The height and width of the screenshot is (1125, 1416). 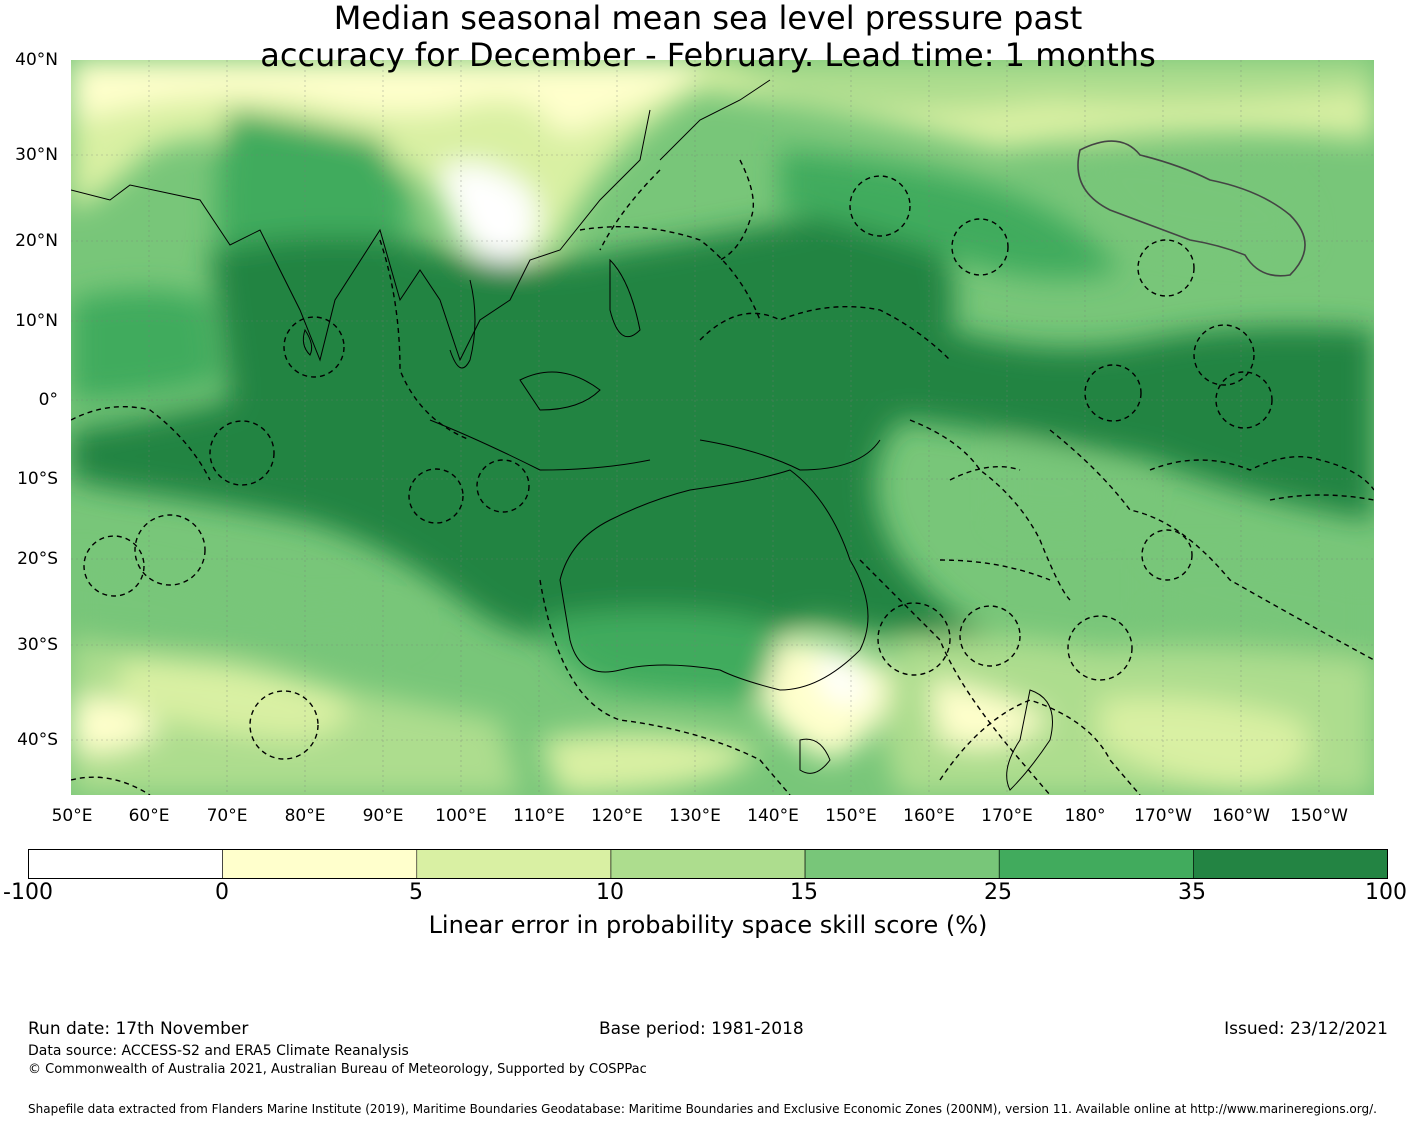 I want to click on colorbar-frame, so click(x=708, y=864).